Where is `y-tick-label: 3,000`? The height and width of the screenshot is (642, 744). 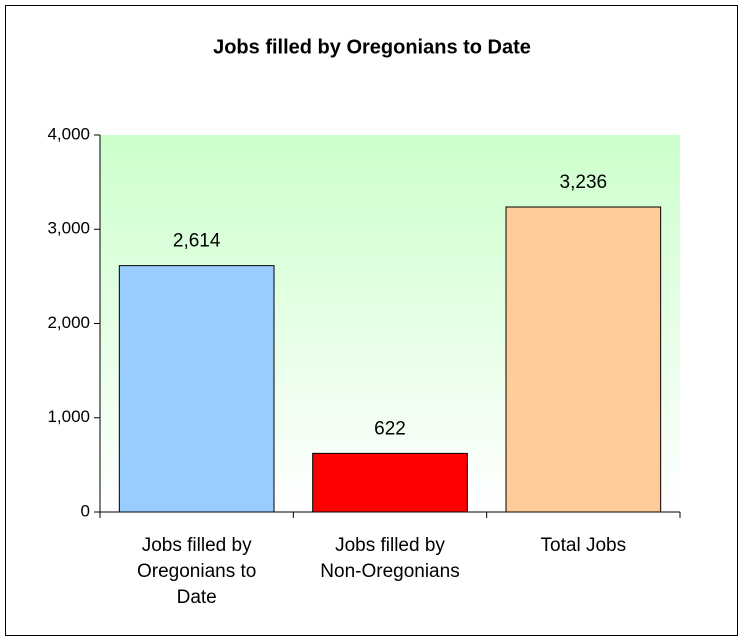
y-tick-label: 3,000 is located at coordinates (68, 228).